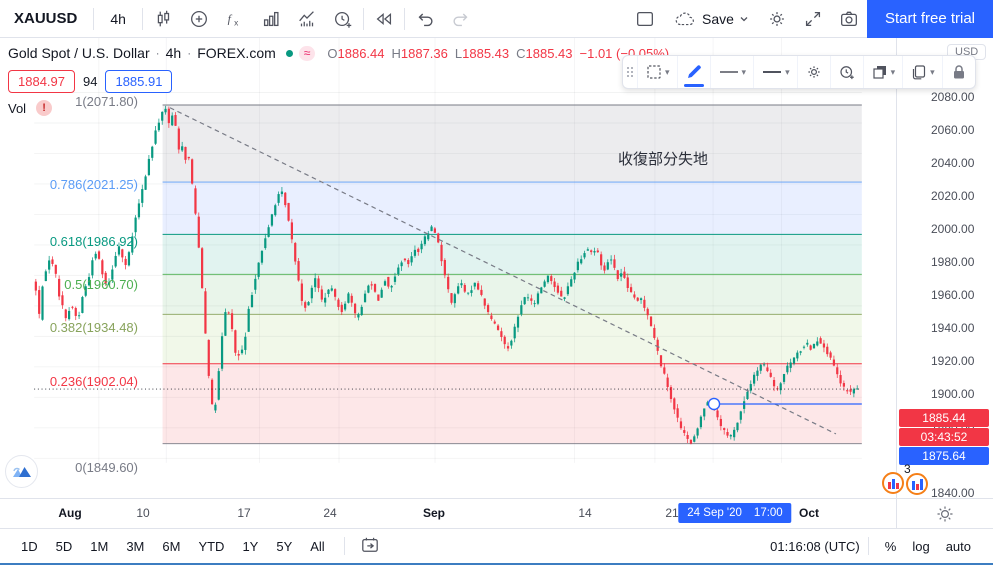  Describe the element at coordinates (496, 513) in the screenshot. I see `time-axis: 24 Sep '20 17:00 Aug 10 17 24 Sep 14 21 Oct` at that location.